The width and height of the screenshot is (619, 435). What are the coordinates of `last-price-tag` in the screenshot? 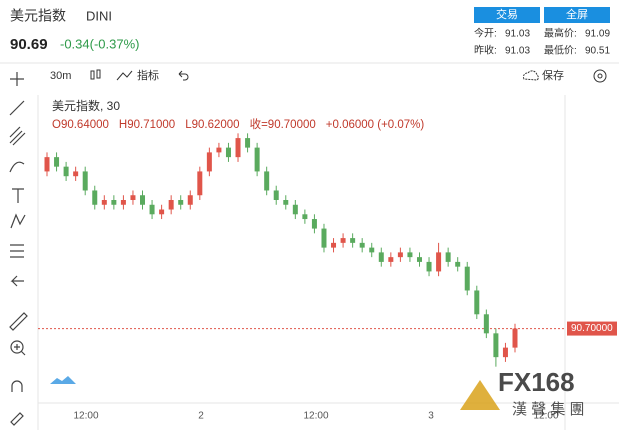 It's located at (592, 328).